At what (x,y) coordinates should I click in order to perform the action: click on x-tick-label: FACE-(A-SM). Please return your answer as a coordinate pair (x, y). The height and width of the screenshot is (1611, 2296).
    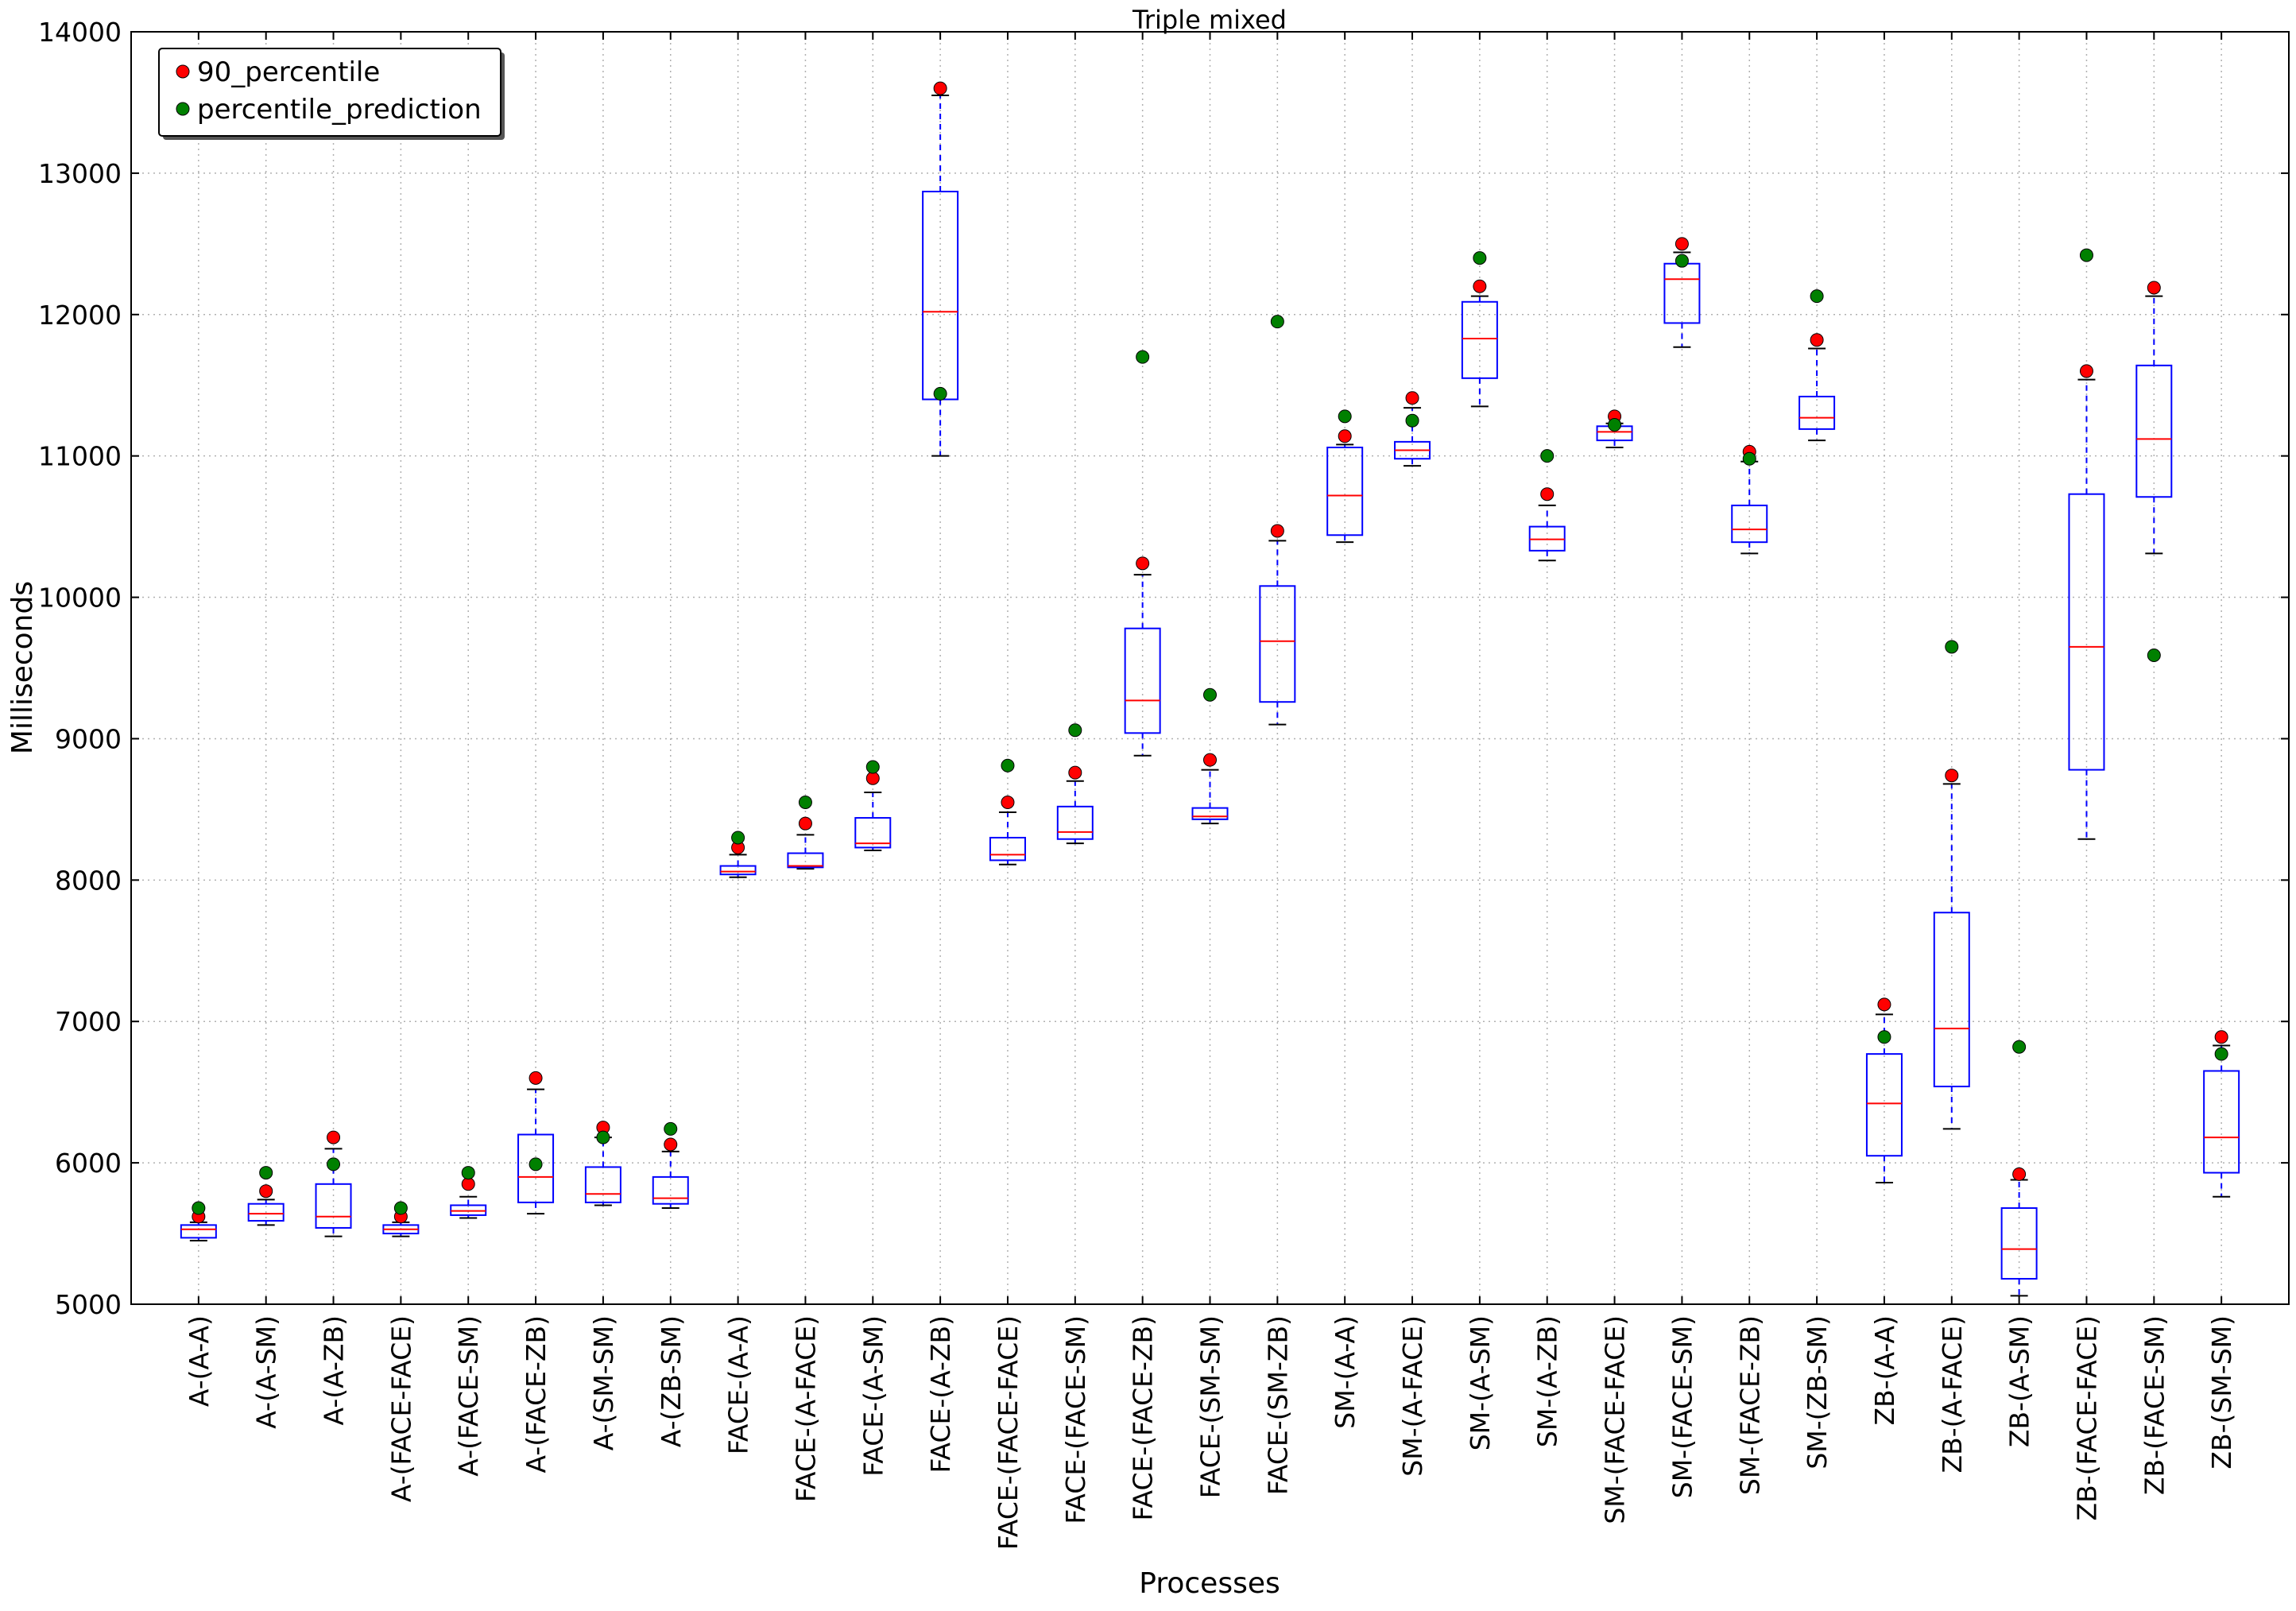
    Looking at the image, I should click on (873, 1396).